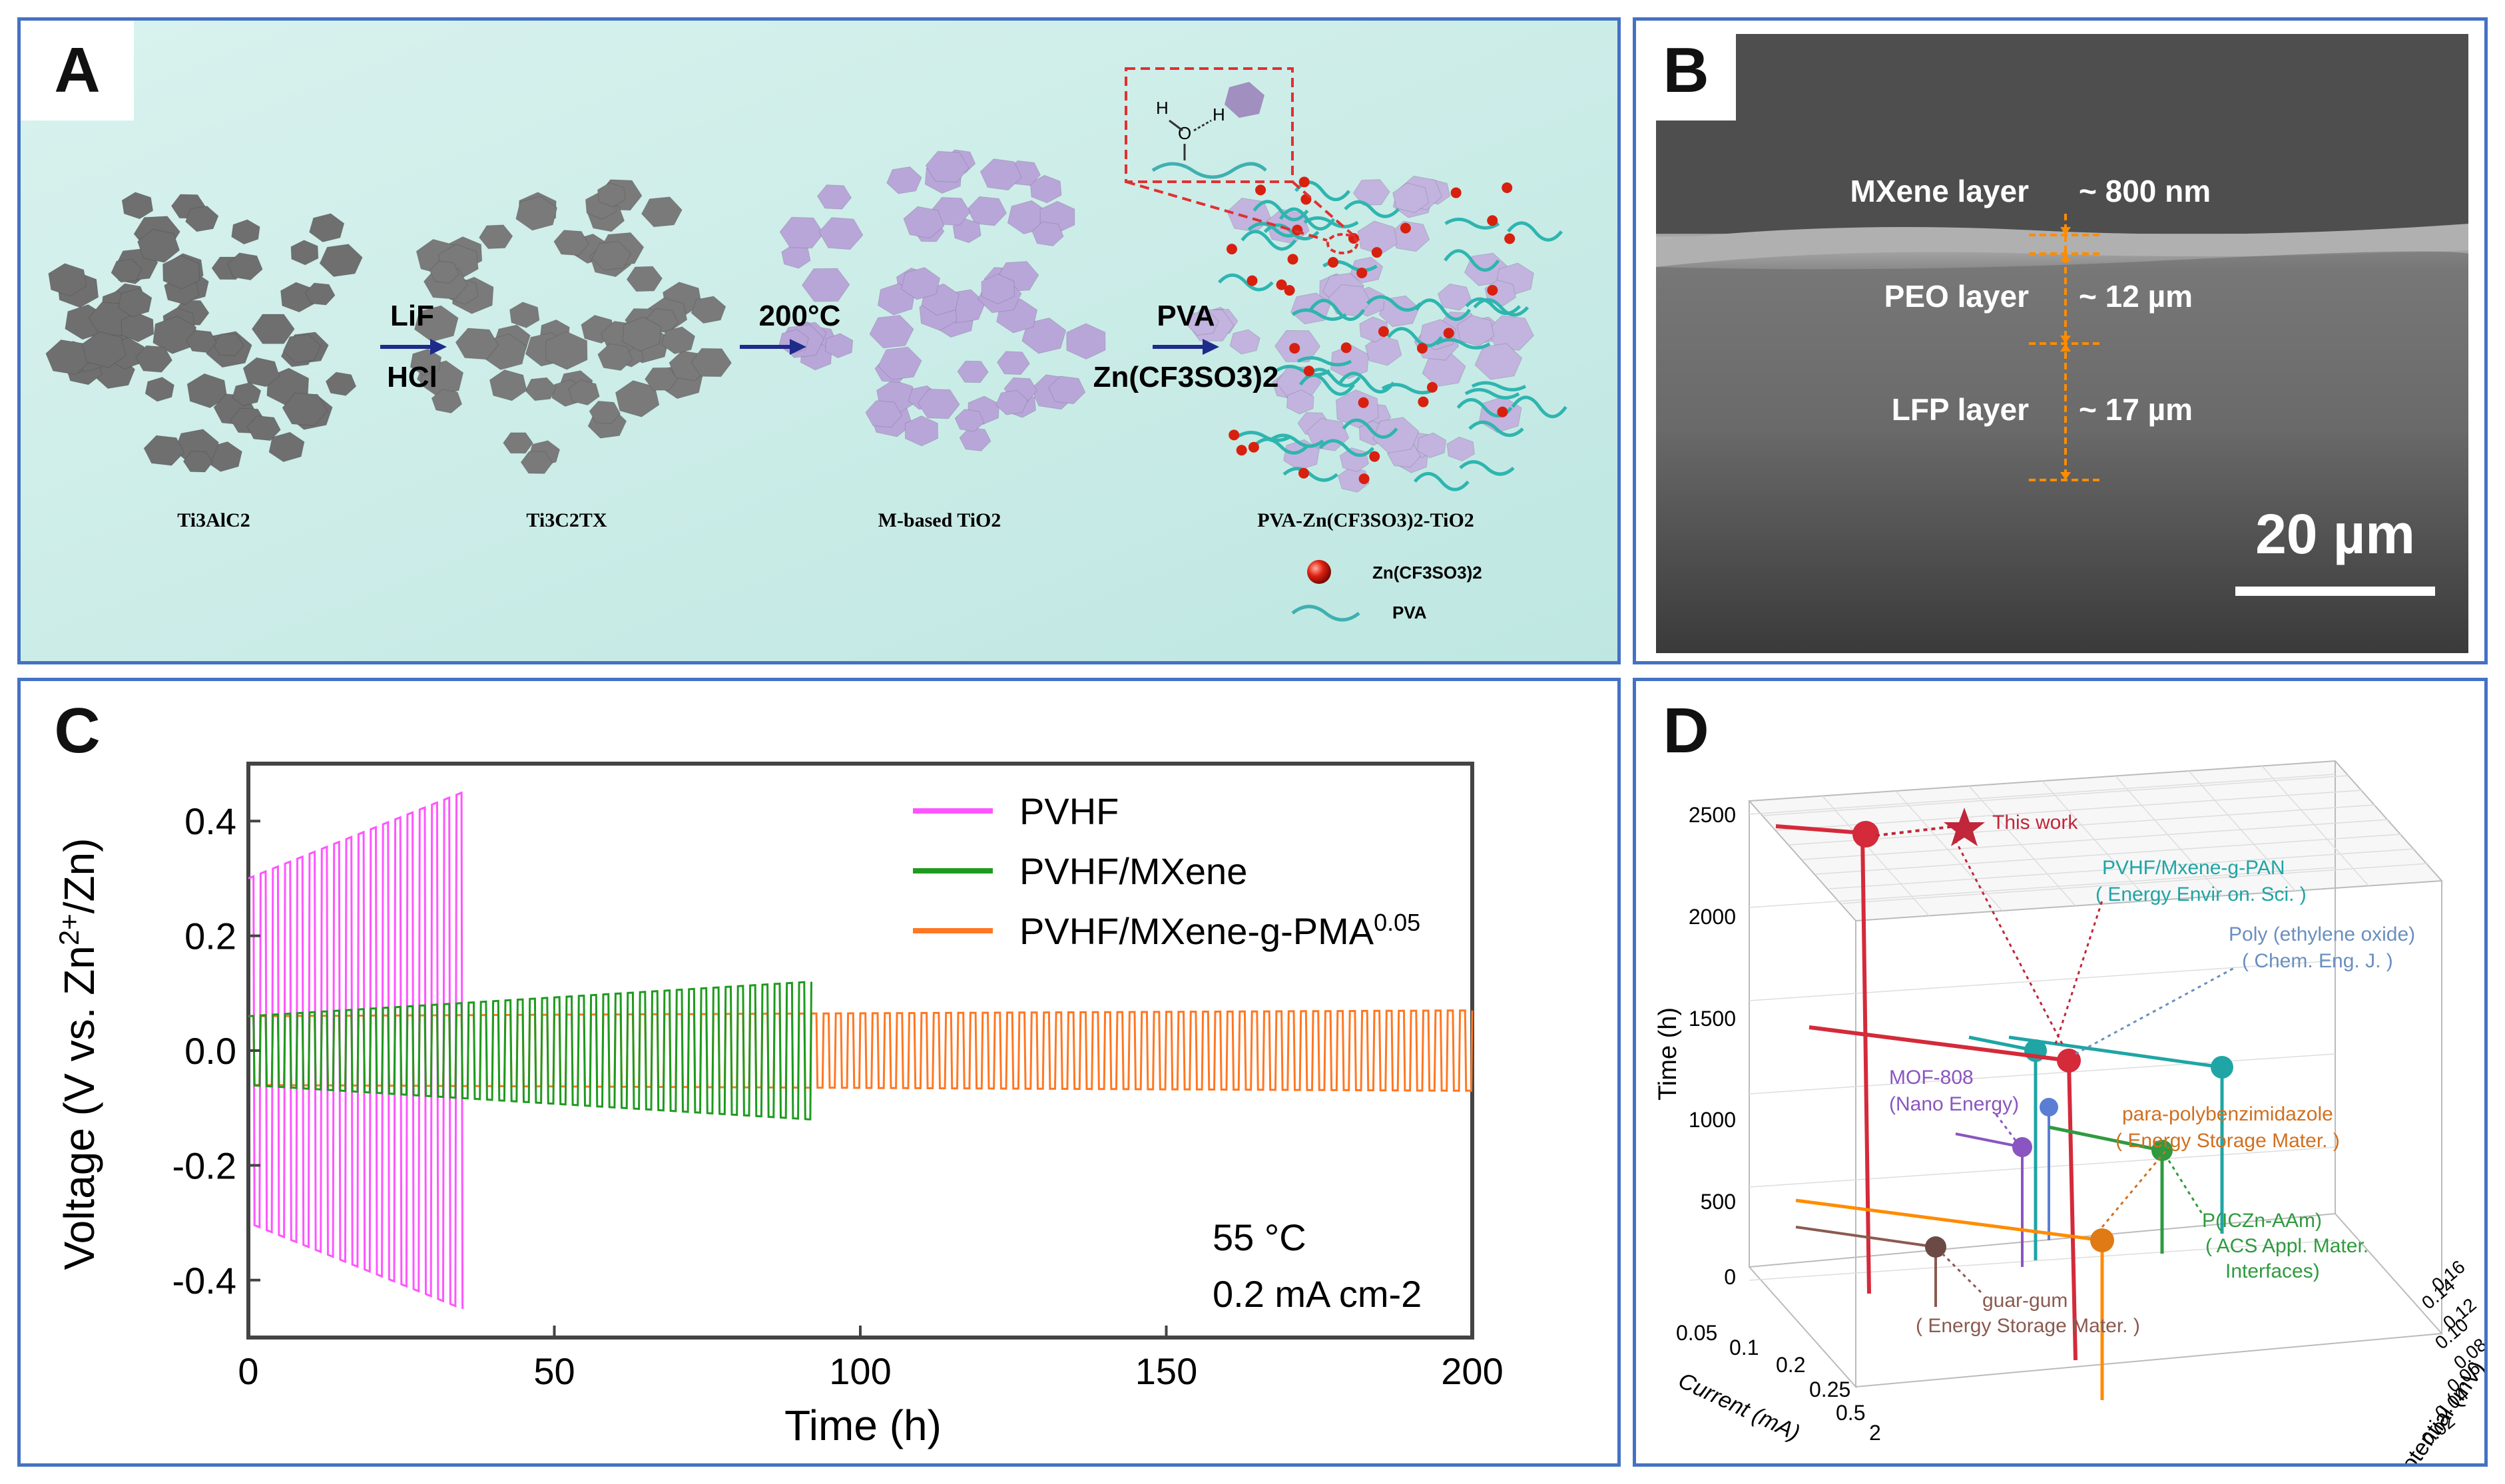  What do you see at coordinates (414, 346) in the screenshot?
I see `arrow-1: LiF HCl` at bounding box center [414, 346].